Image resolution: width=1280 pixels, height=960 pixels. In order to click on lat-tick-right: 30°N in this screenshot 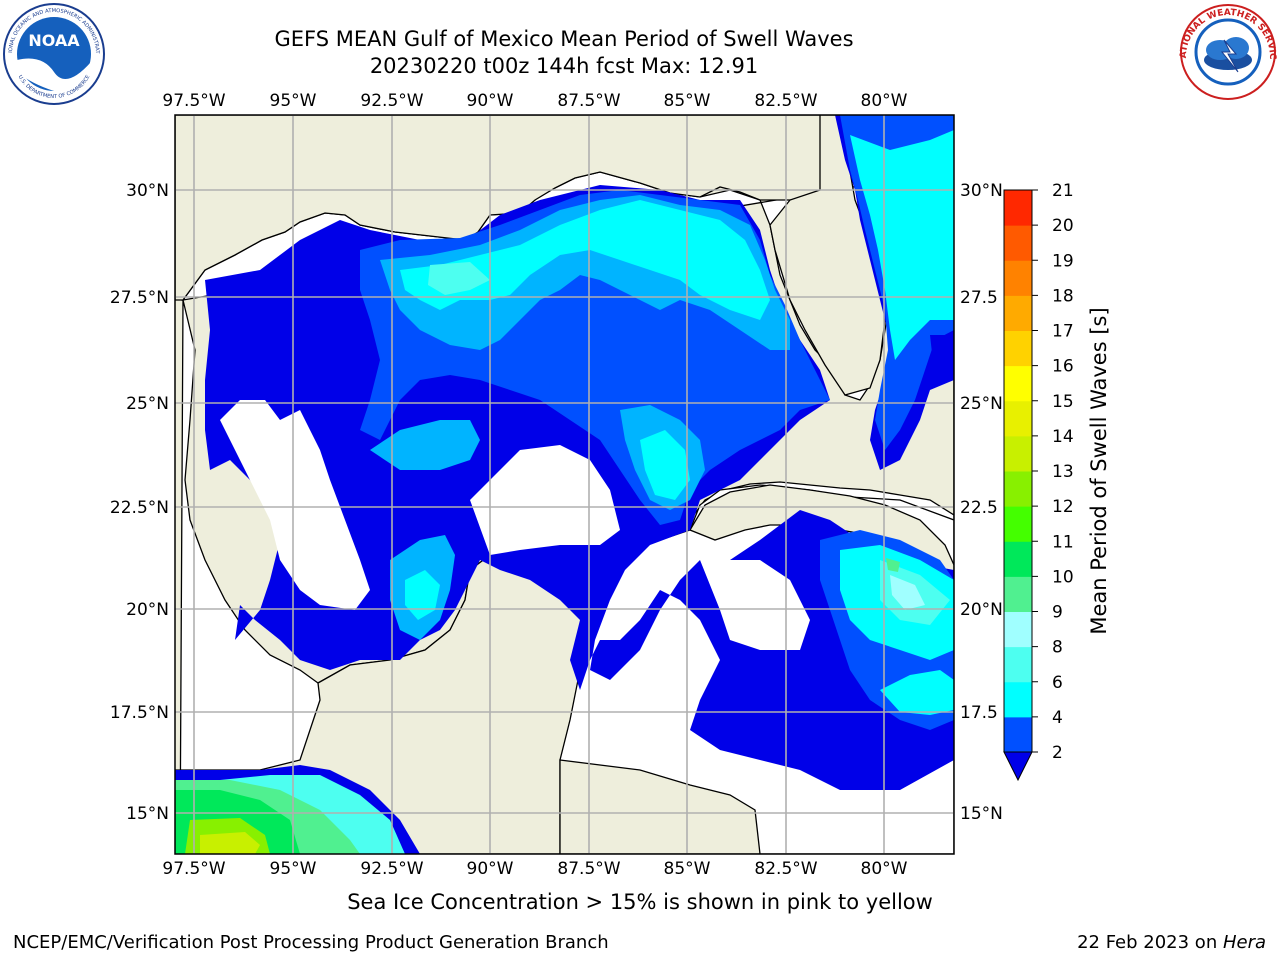, I will do `click(981, 191)`.